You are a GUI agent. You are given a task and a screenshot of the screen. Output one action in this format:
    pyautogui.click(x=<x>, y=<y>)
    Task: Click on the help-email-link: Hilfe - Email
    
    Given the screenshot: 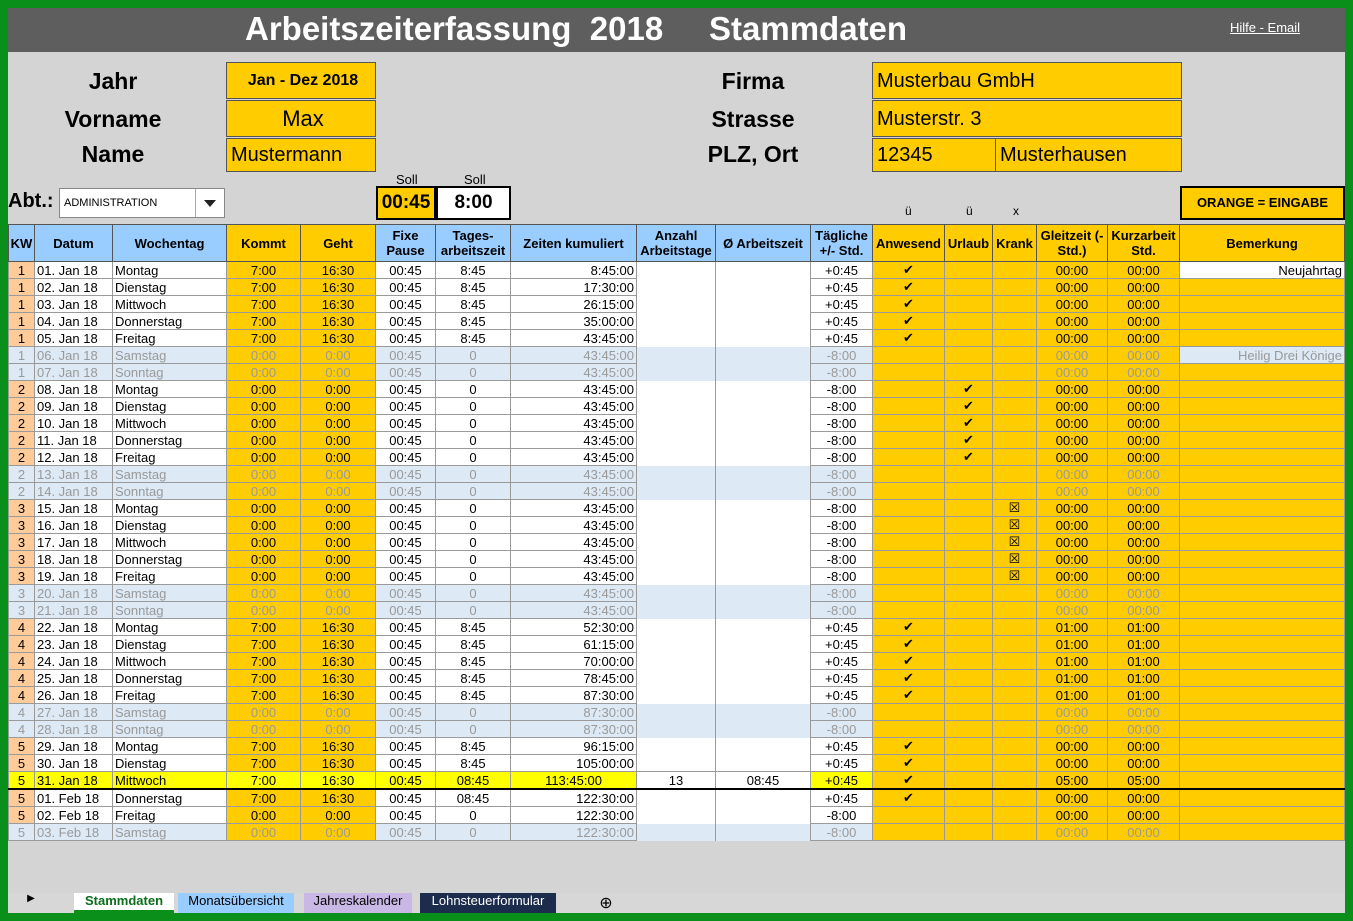 What is the action you would take?
    pyautogui.click(x=1265, y=27)
    